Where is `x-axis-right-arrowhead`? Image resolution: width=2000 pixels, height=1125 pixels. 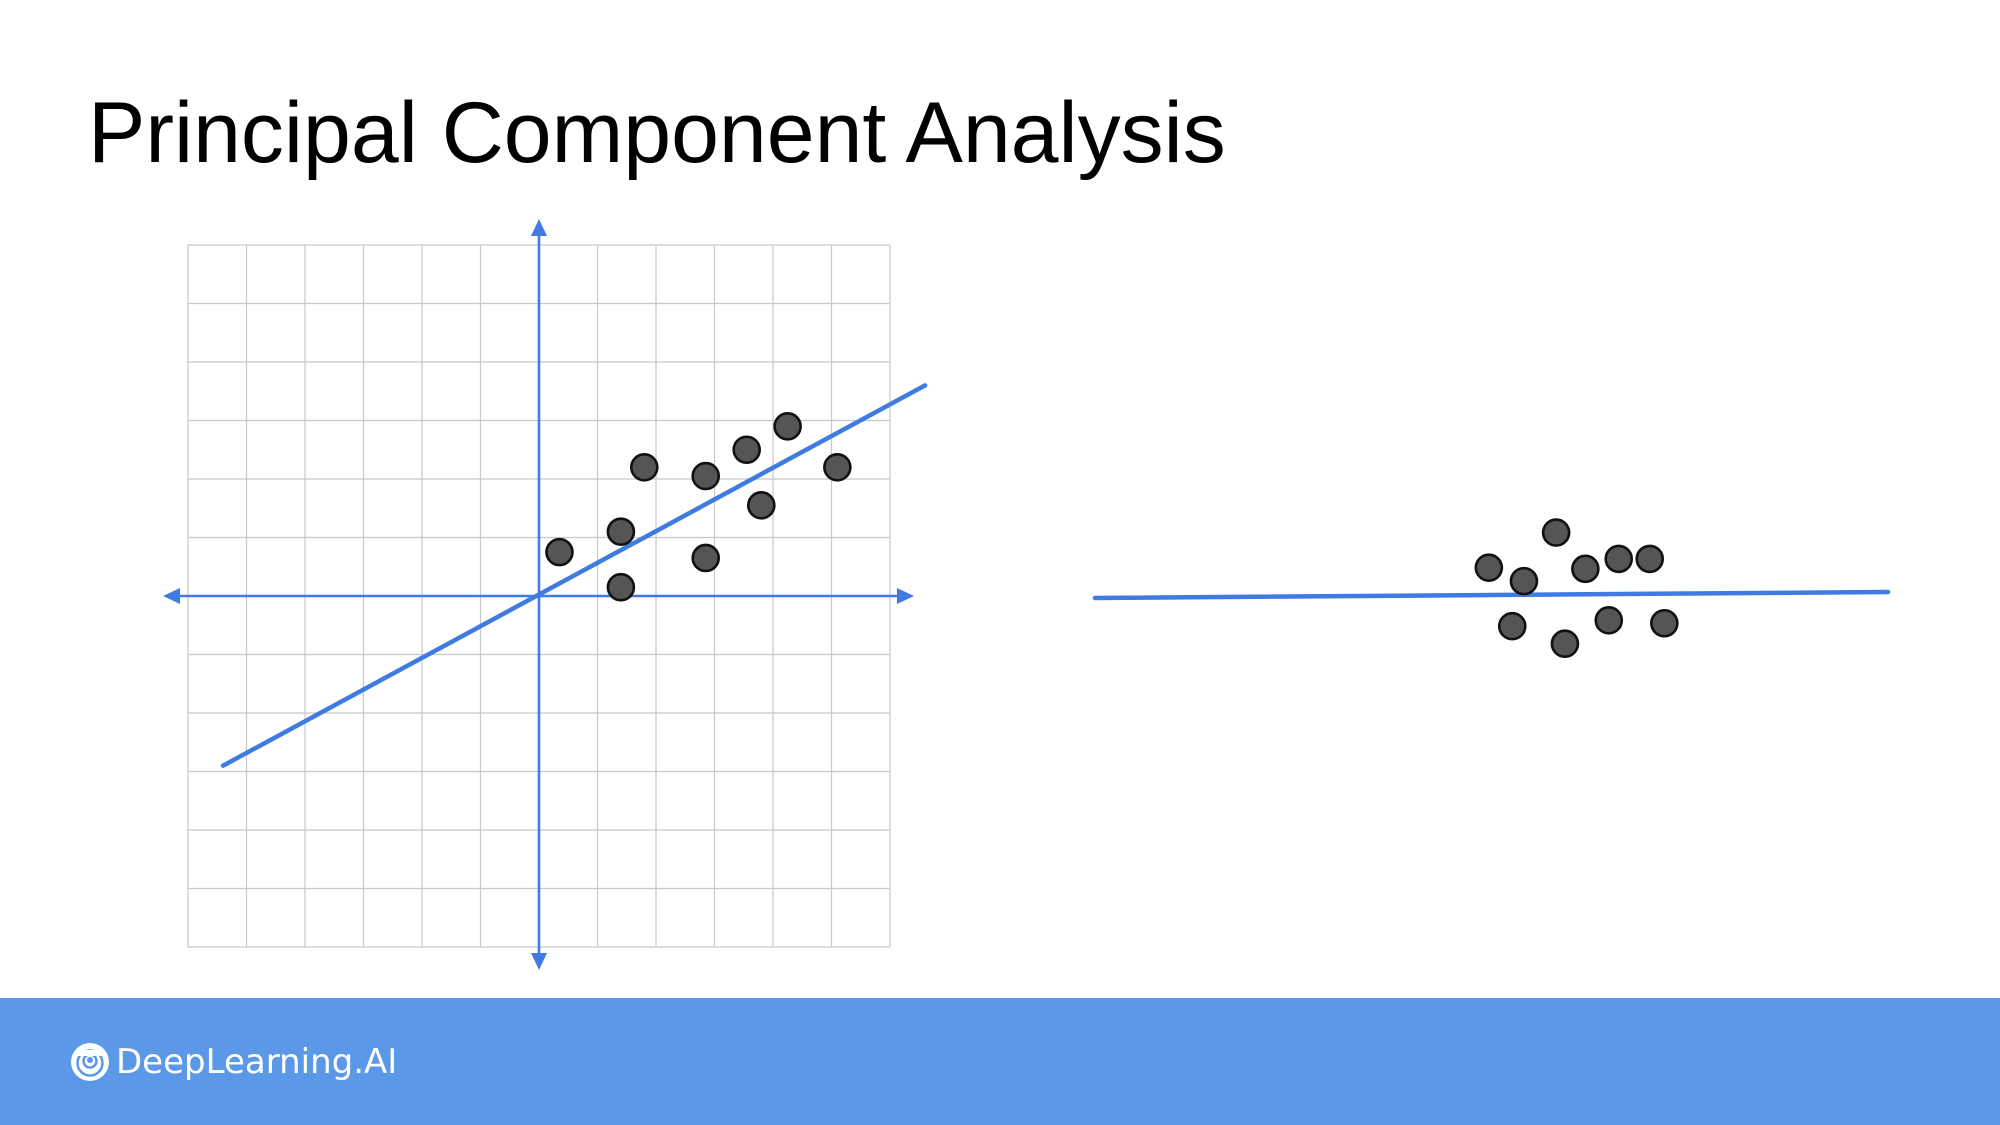
x-axis-right-arrowhead is located at coordinates (905, 596).